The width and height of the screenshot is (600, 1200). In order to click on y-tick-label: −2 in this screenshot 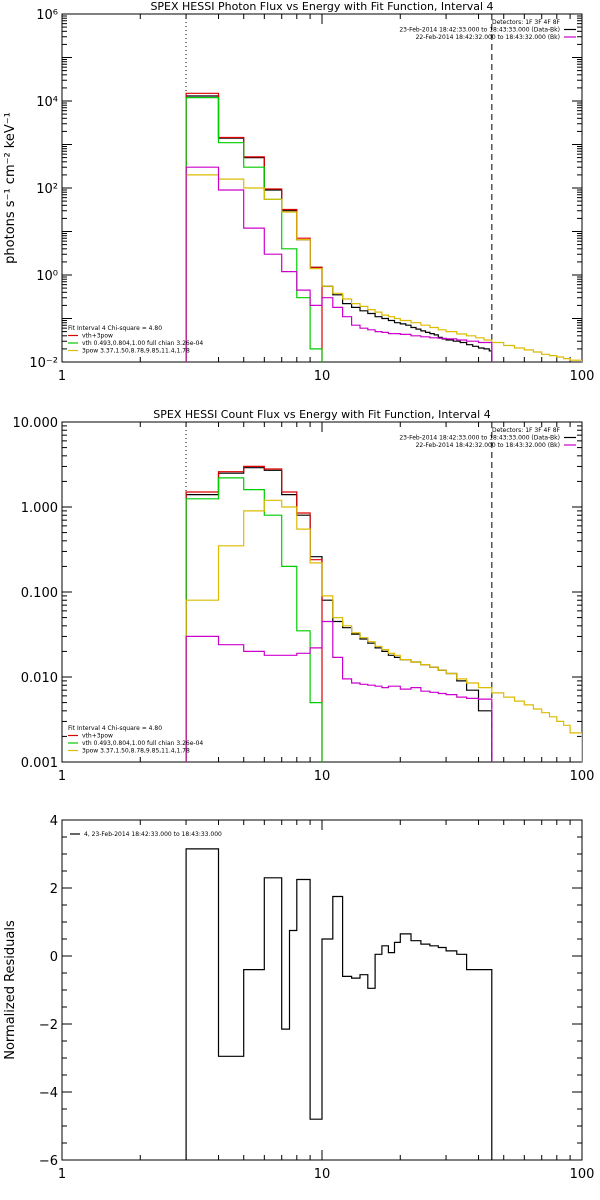, I will do `click(48, 1025)`.